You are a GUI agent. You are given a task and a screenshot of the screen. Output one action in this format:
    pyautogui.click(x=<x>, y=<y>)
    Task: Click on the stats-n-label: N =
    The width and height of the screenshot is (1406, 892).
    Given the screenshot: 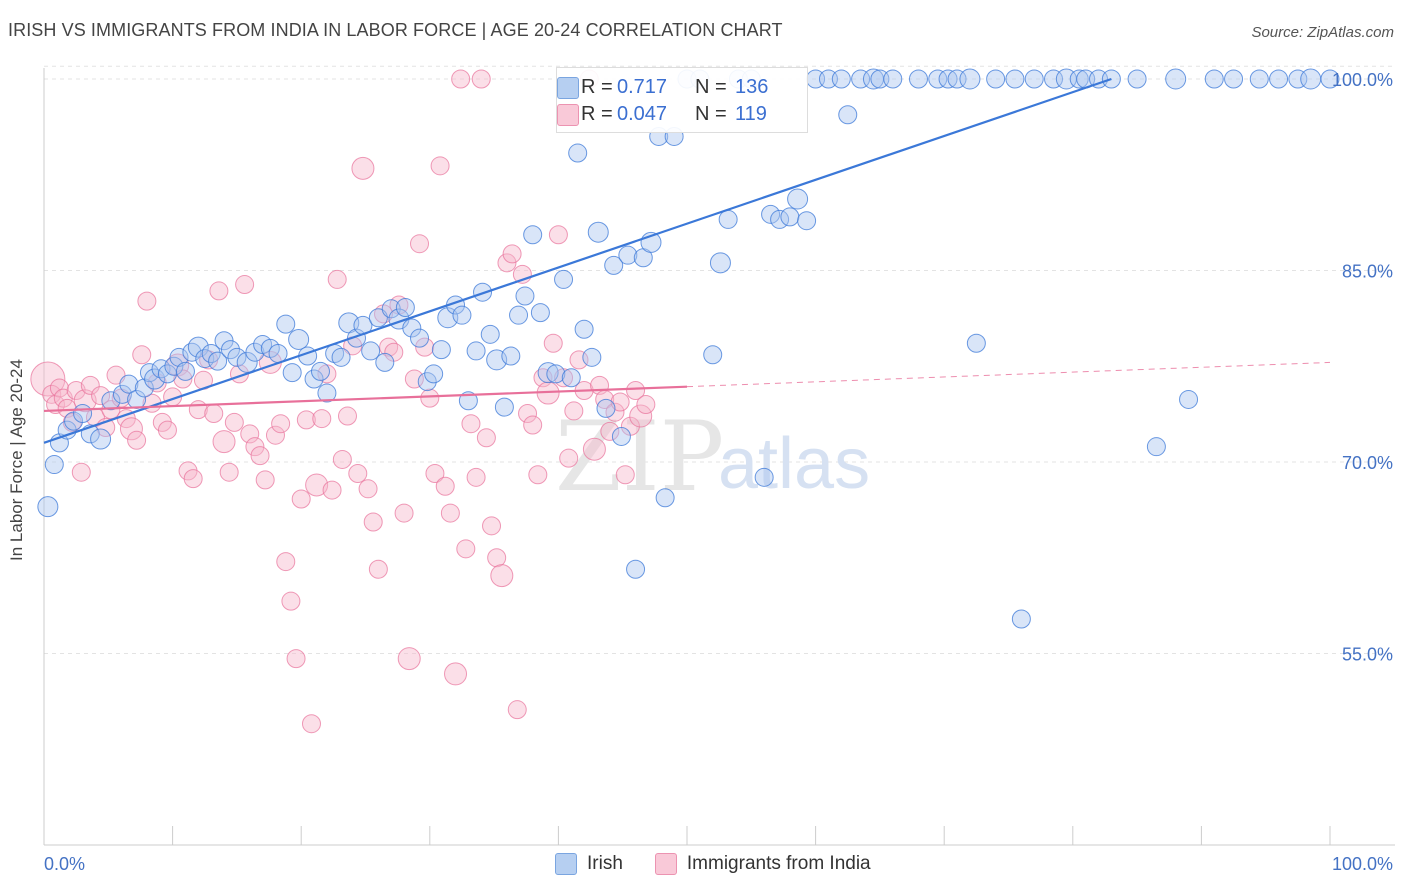 What is the action you would take?
    pyautogui.click(x=711, y=87)
    